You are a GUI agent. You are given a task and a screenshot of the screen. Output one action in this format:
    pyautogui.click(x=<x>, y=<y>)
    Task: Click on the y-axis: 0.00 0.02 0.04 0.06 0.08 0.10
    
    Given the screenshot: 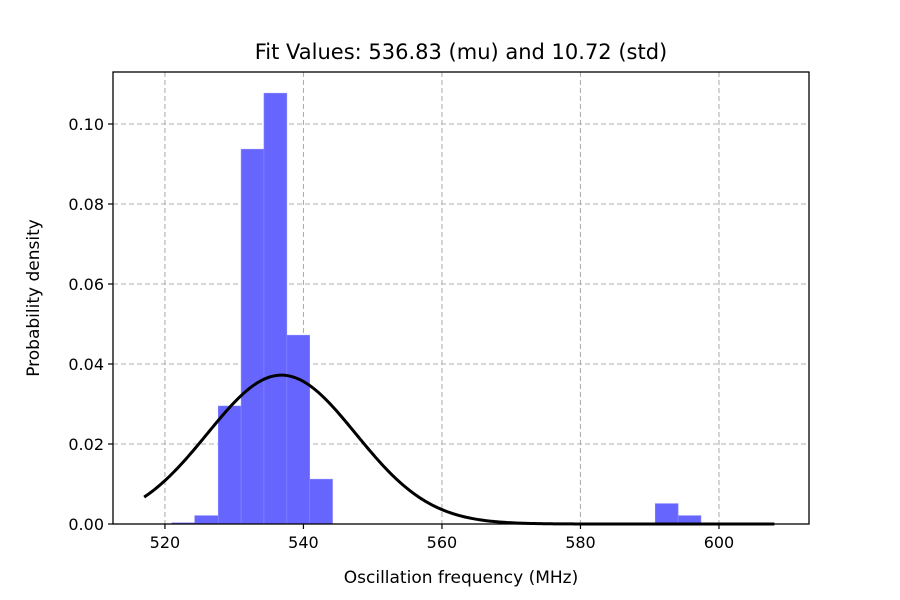 What is the action you would take?
    pyautogui.click(x=90, y=324)
    